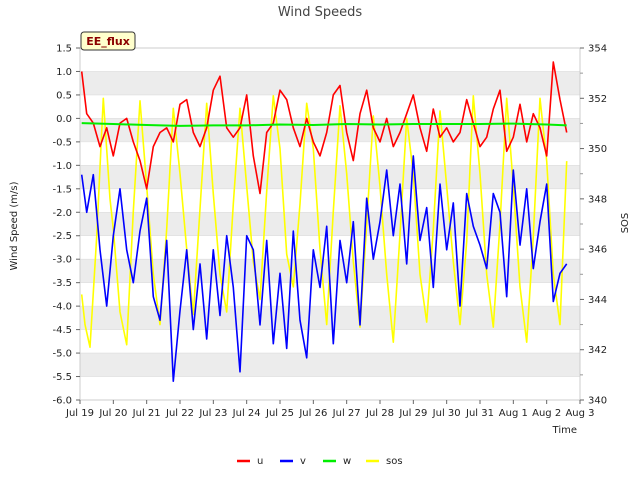  Describe the element at coordinates (146, 413) in the screenshot. I see `x-tick-label: Jul 21` at that location.